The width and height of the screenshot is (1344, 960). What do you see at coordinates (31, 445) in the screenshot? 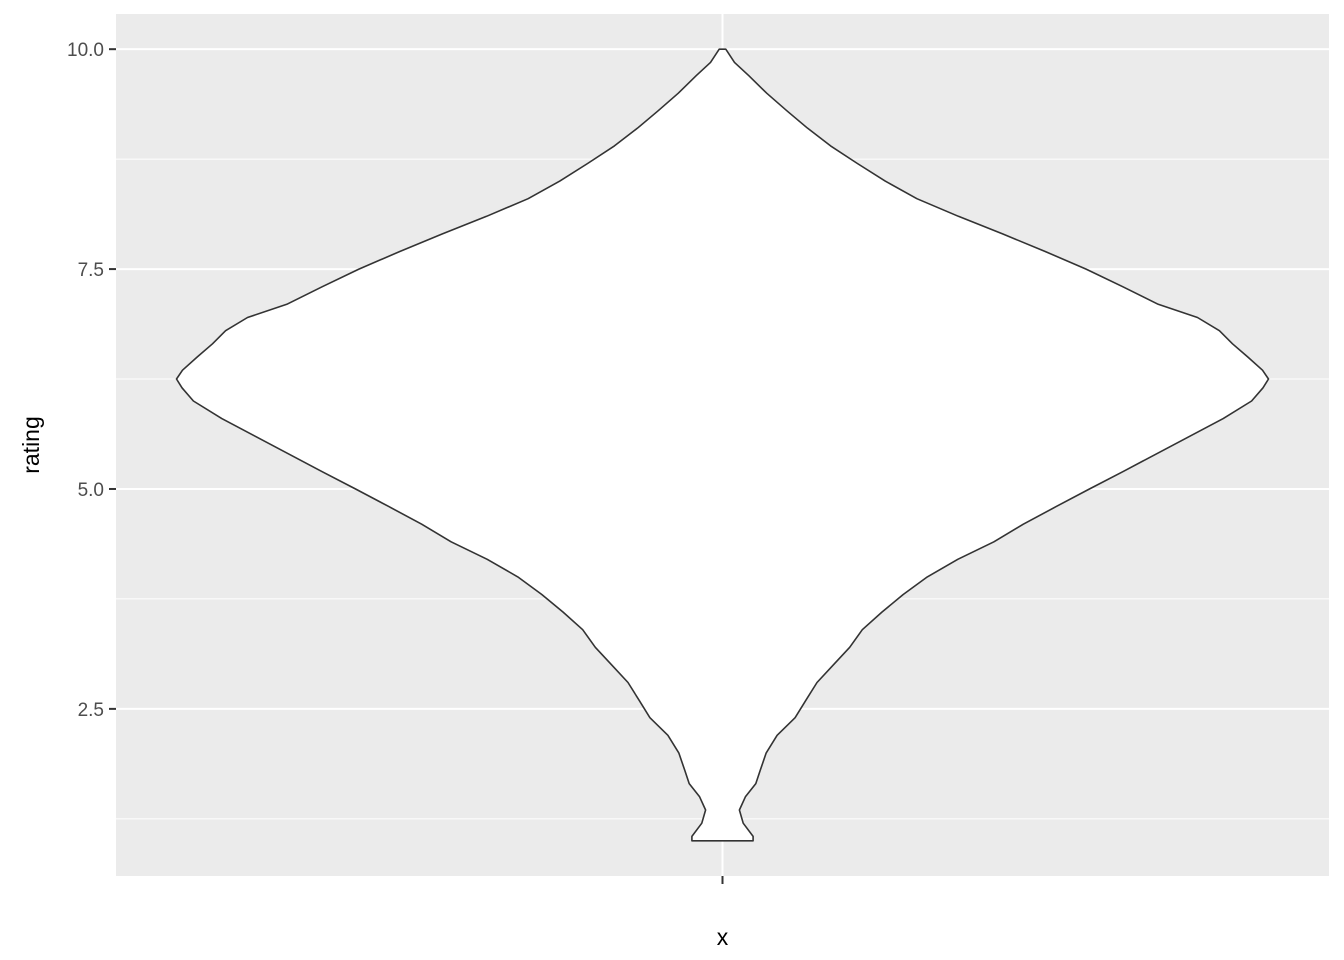
I see `y-axis-title: rating` at bounding box center [31, 445].